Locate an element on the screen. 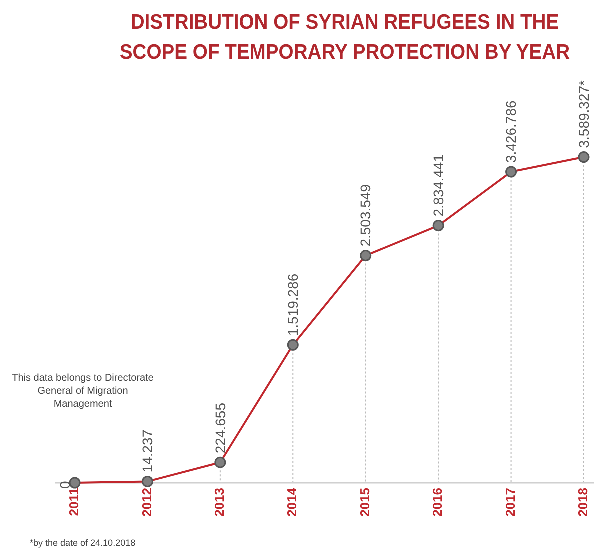  data-label: 3.426.786 is located at coordinates (511, 132).